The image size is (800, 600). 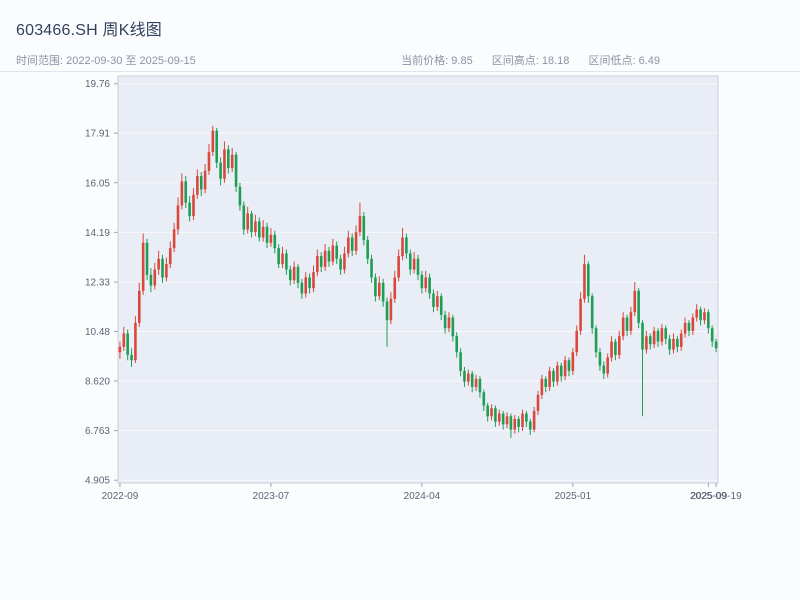 I want to click on svg-text: 2025-09-19, so click(x=716, y=496).